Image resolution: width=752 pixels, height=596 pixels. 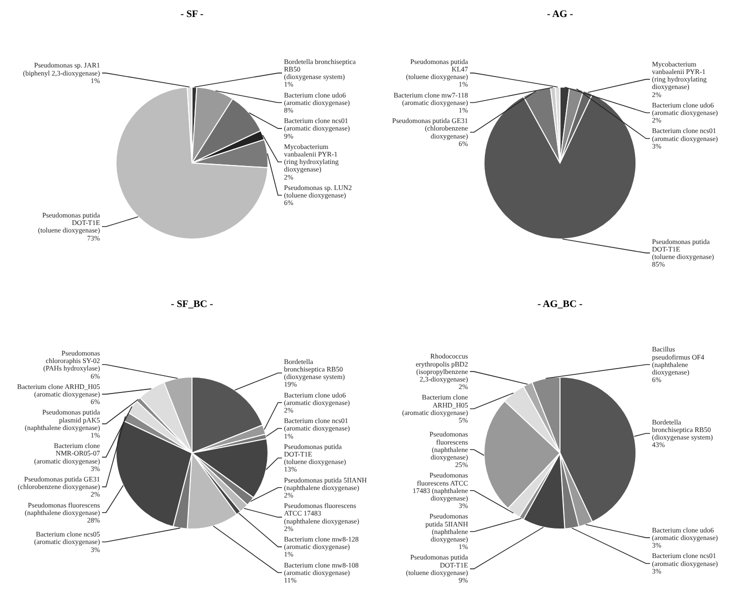 What do you see at coordinates (560, 15) in the screenshot?
I see `chart-title: - AG -` at bounding box center [560, 15].